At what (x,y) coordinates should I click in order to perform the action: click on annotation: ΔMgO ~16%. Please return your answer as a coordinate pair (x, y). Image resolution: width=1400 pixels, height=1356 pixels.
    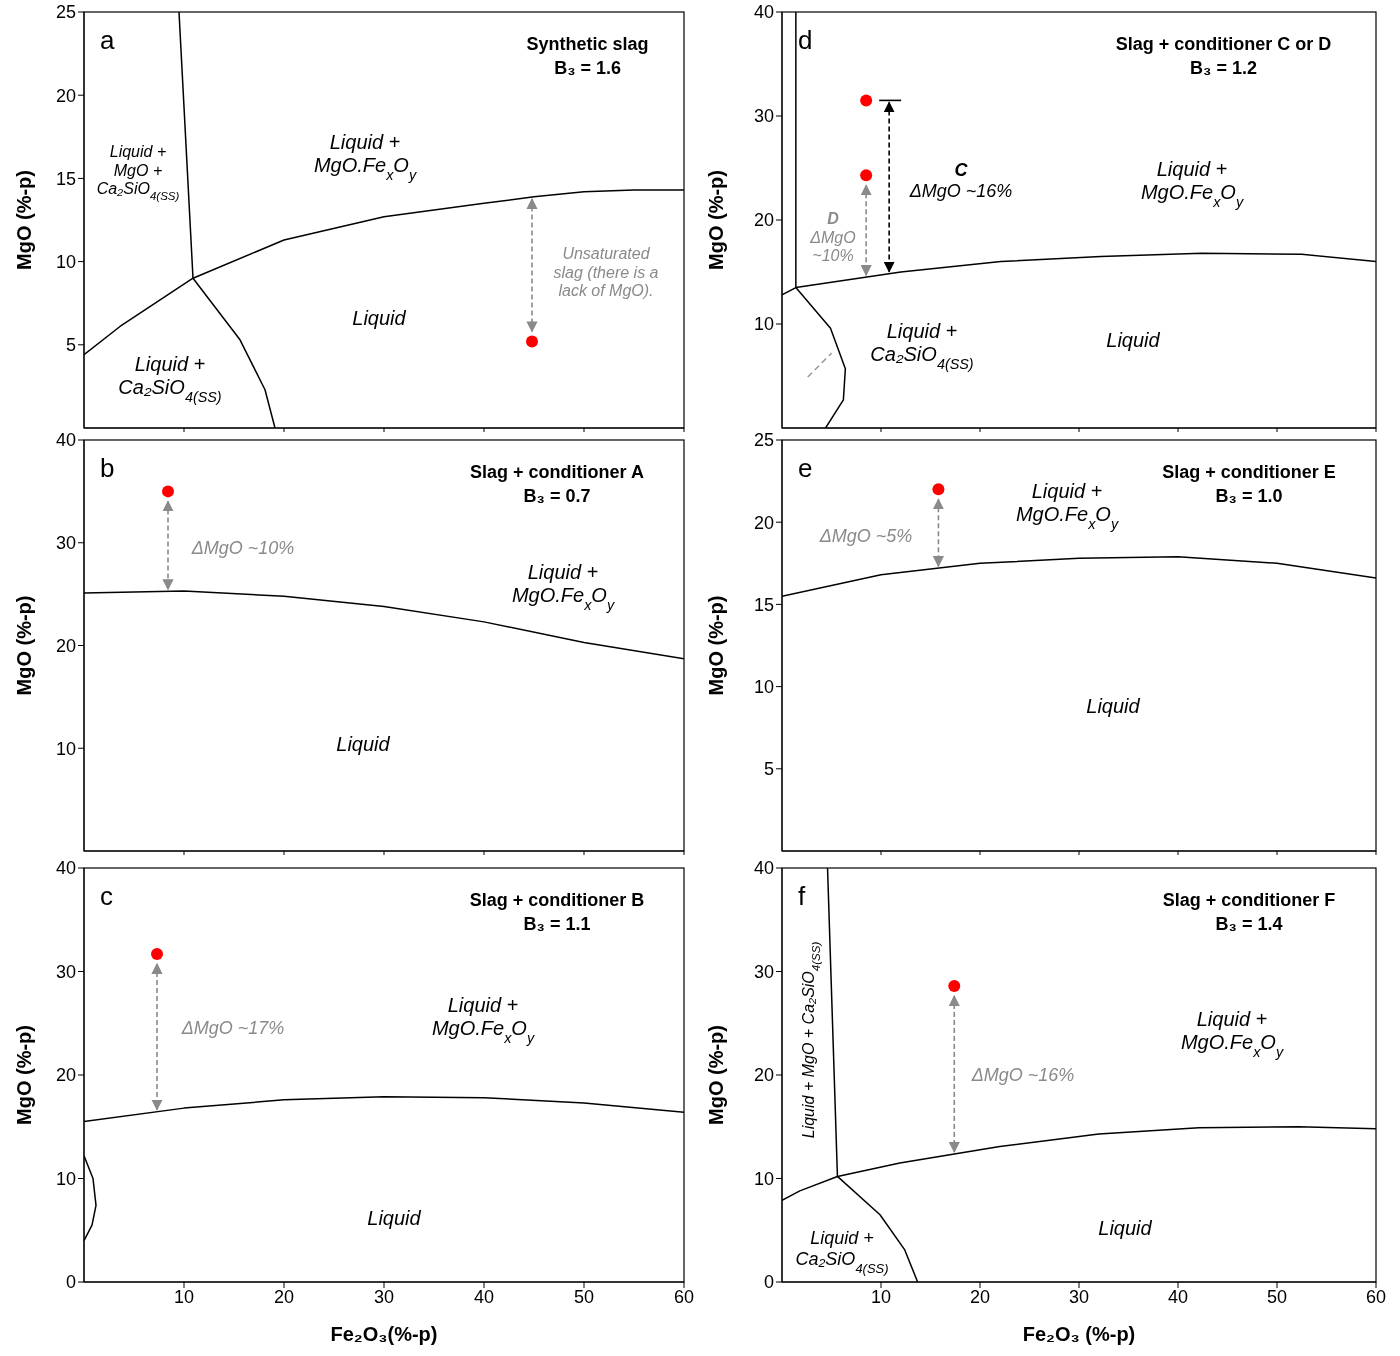
    Looking at the image, I should click on (1022, 1075).